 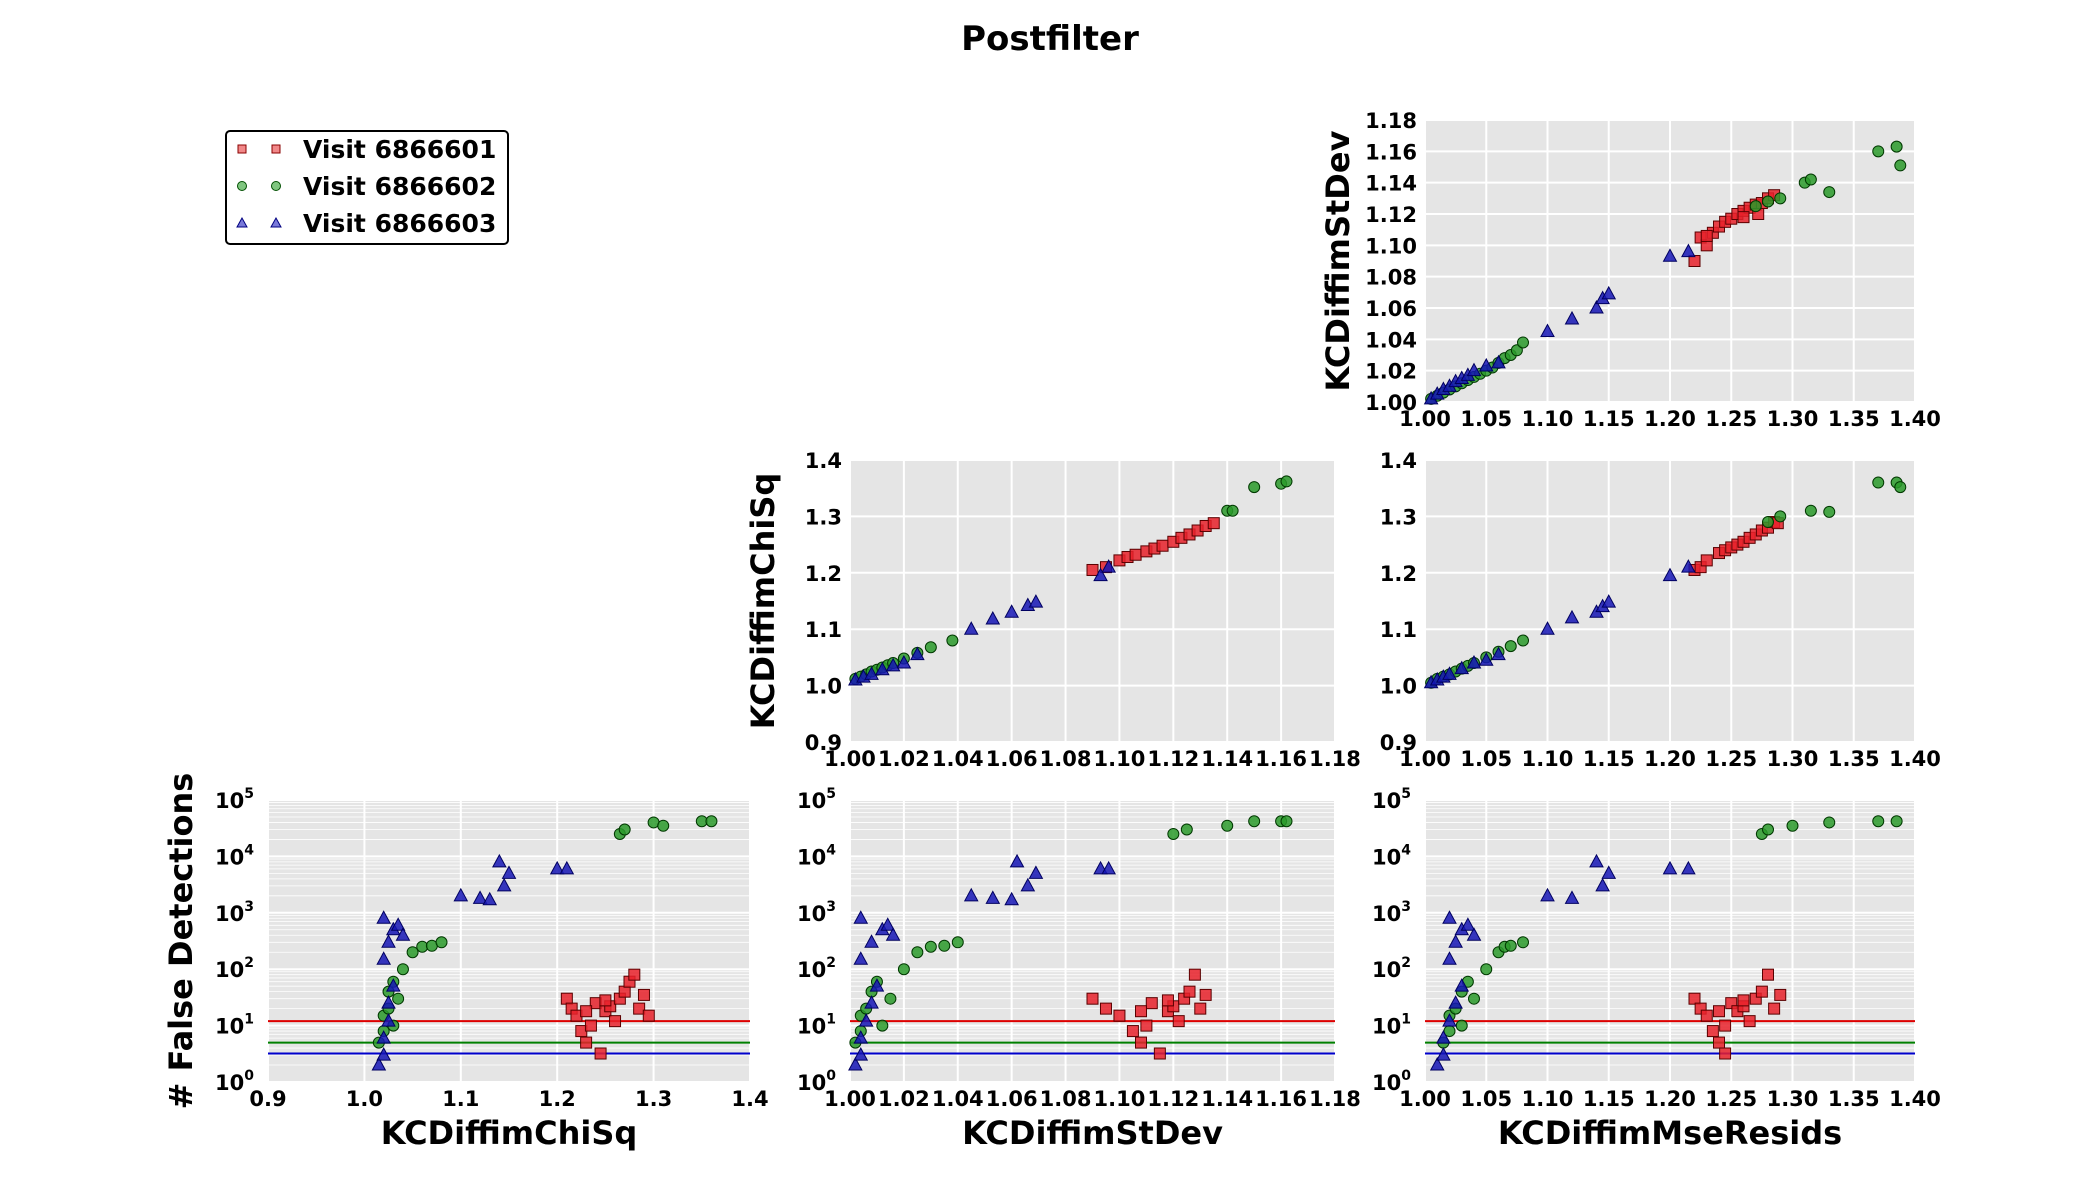 What do you see at coordinates (1391, 246) in the screenshot?
I see `y-tick-label: 1.10` at bounding box center [1391, 246].